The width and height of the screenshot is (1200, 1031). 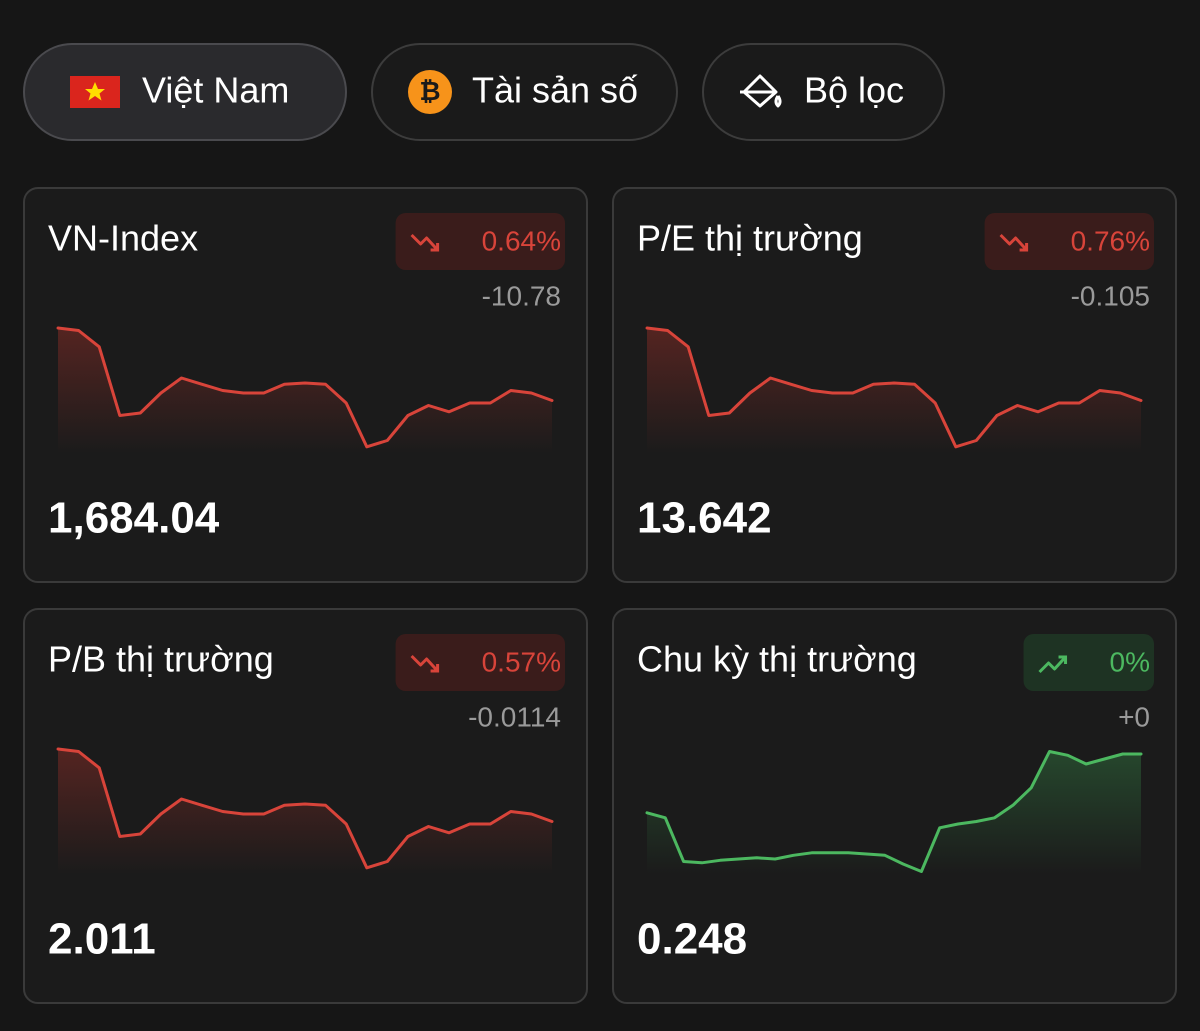 I want to click on card-title: P/E thị trường, so click(x=750, y=238).